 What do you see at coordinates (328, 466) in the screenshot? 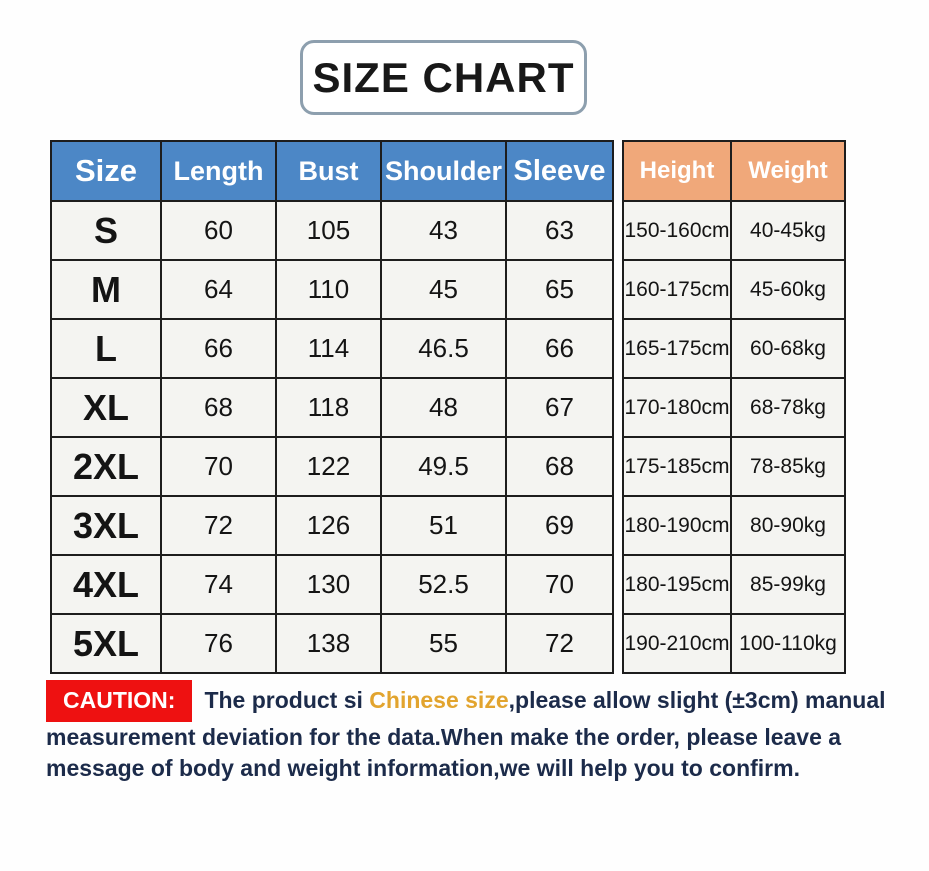
I see `bust-cell: 122` at bounding box center [328, 466].